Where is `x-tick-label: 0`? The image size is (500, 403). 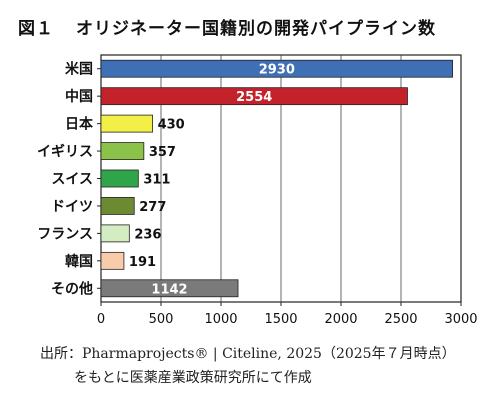
x-tick-label: 0 is located at coordinates (101, 319).